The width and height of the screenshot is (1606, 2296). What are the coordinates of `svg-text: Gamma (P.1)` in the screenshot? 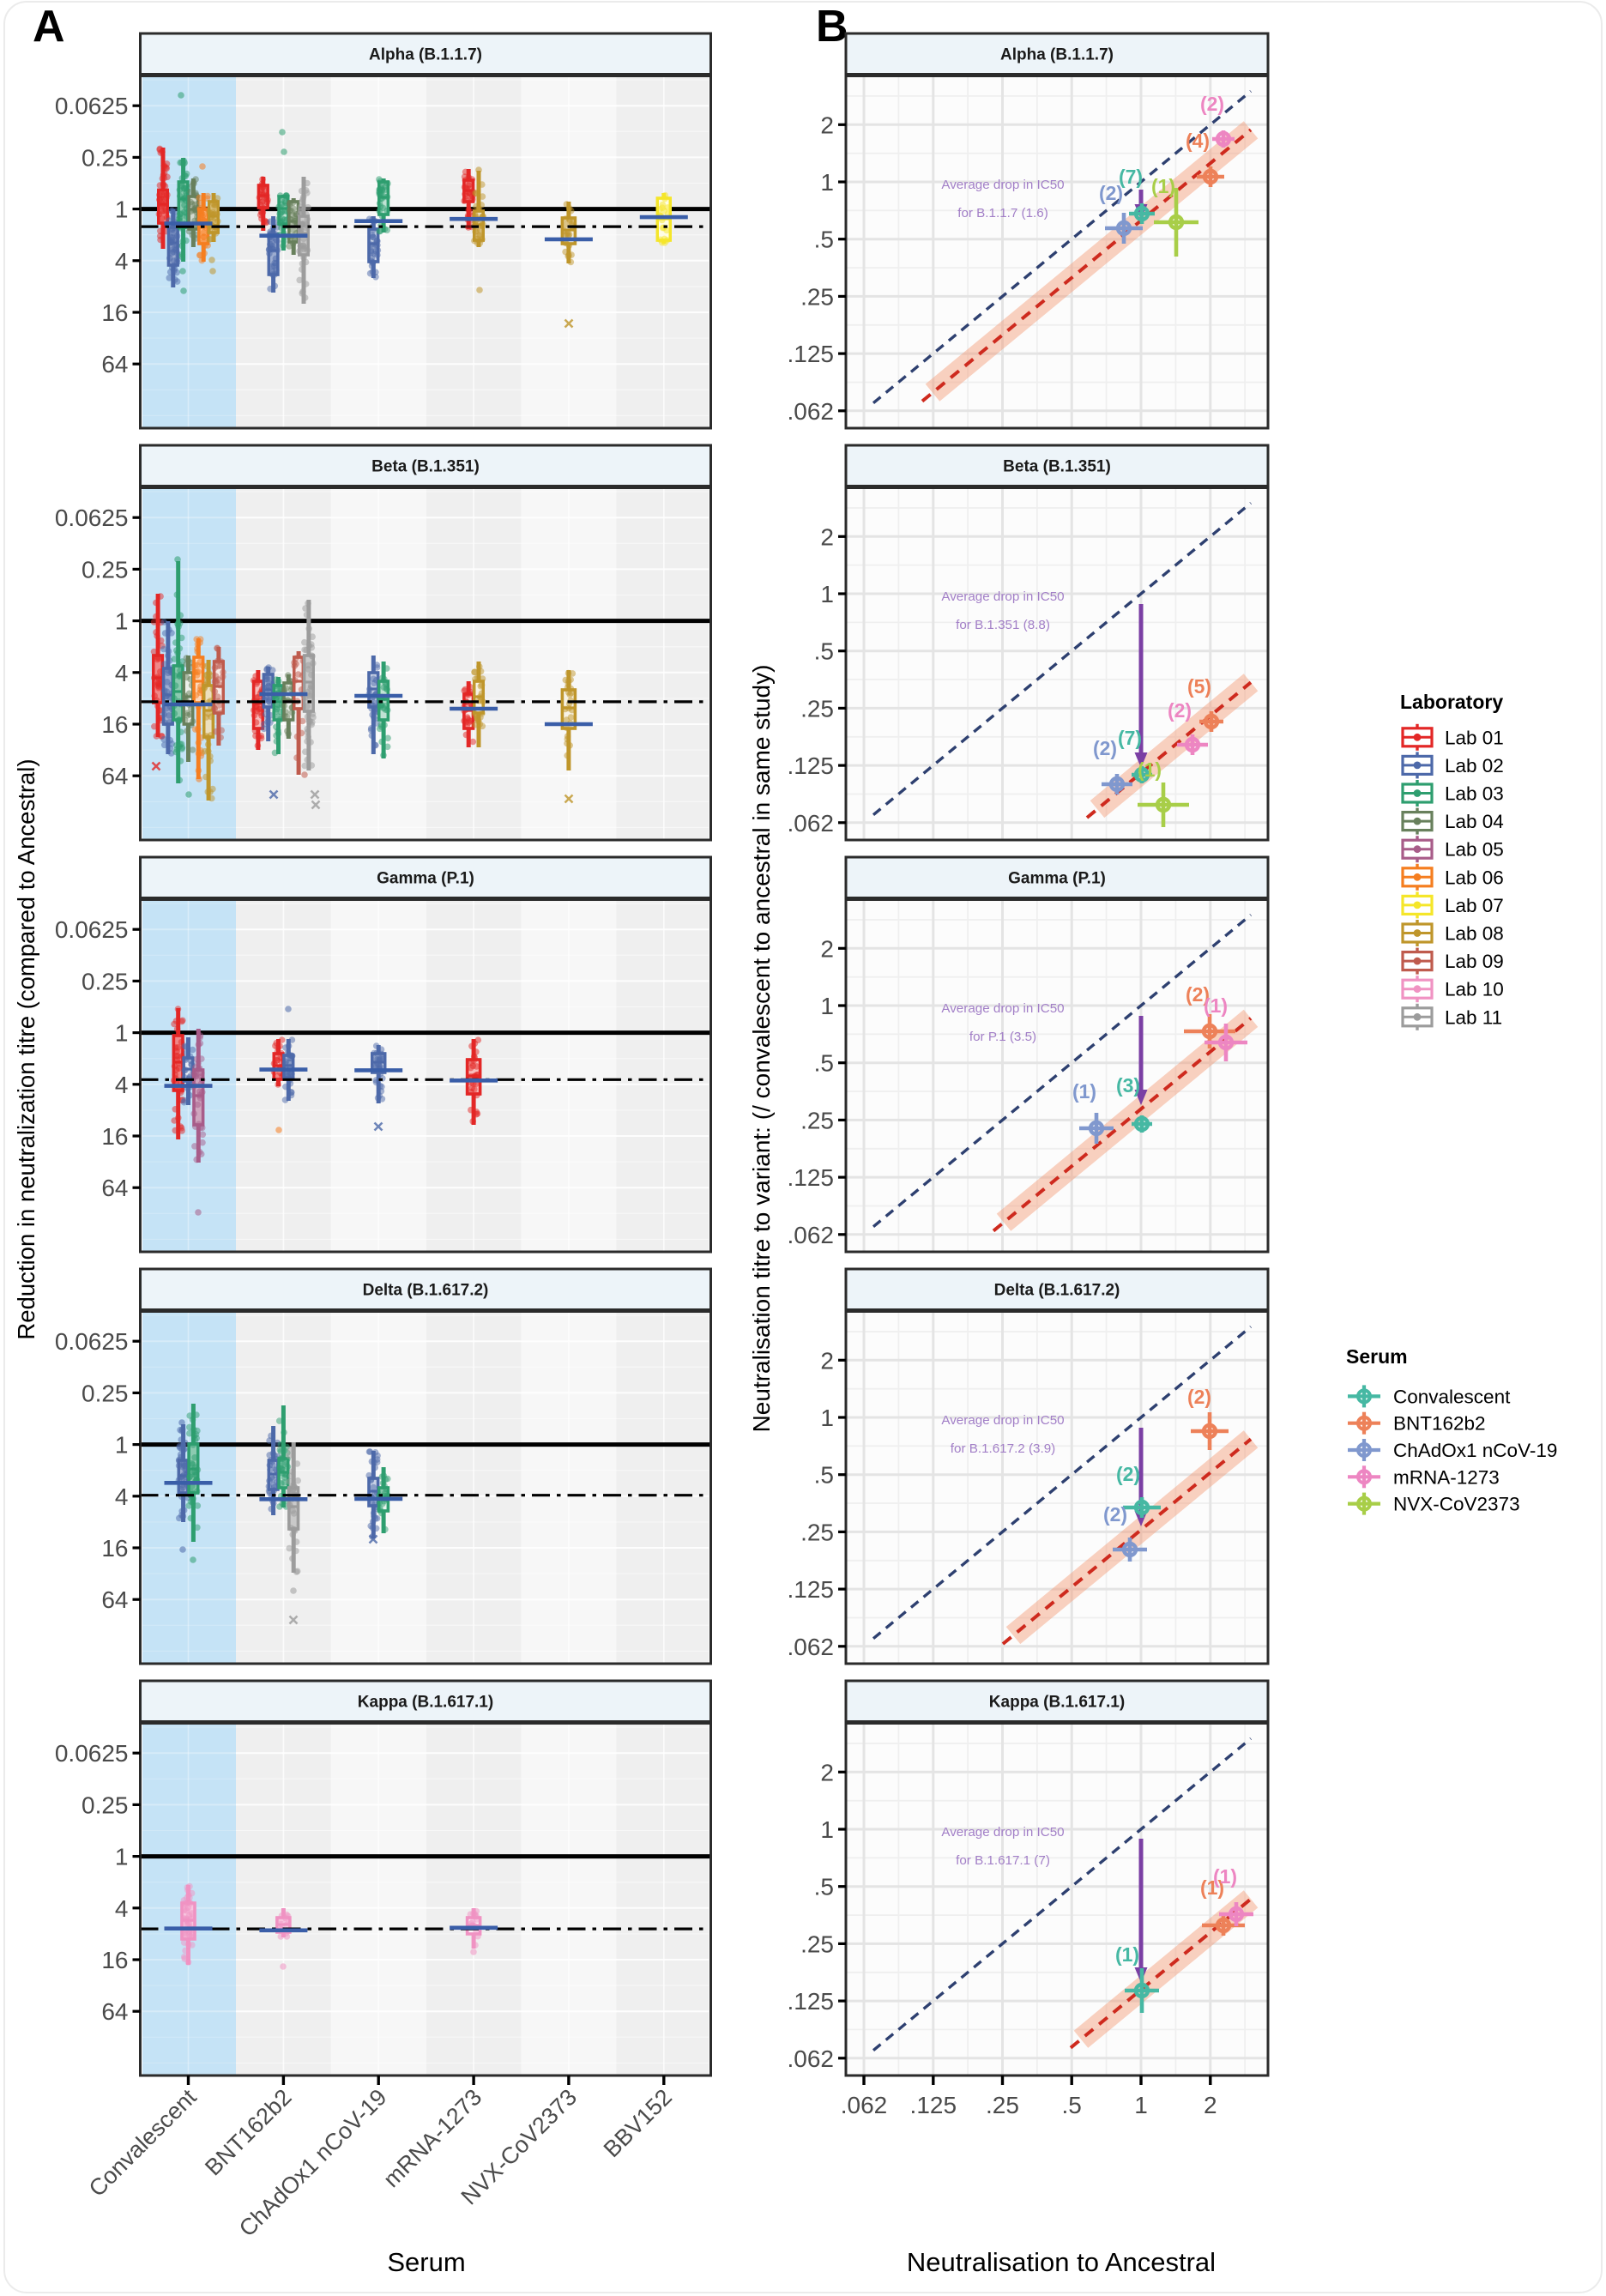 It's located at (1057, 879).